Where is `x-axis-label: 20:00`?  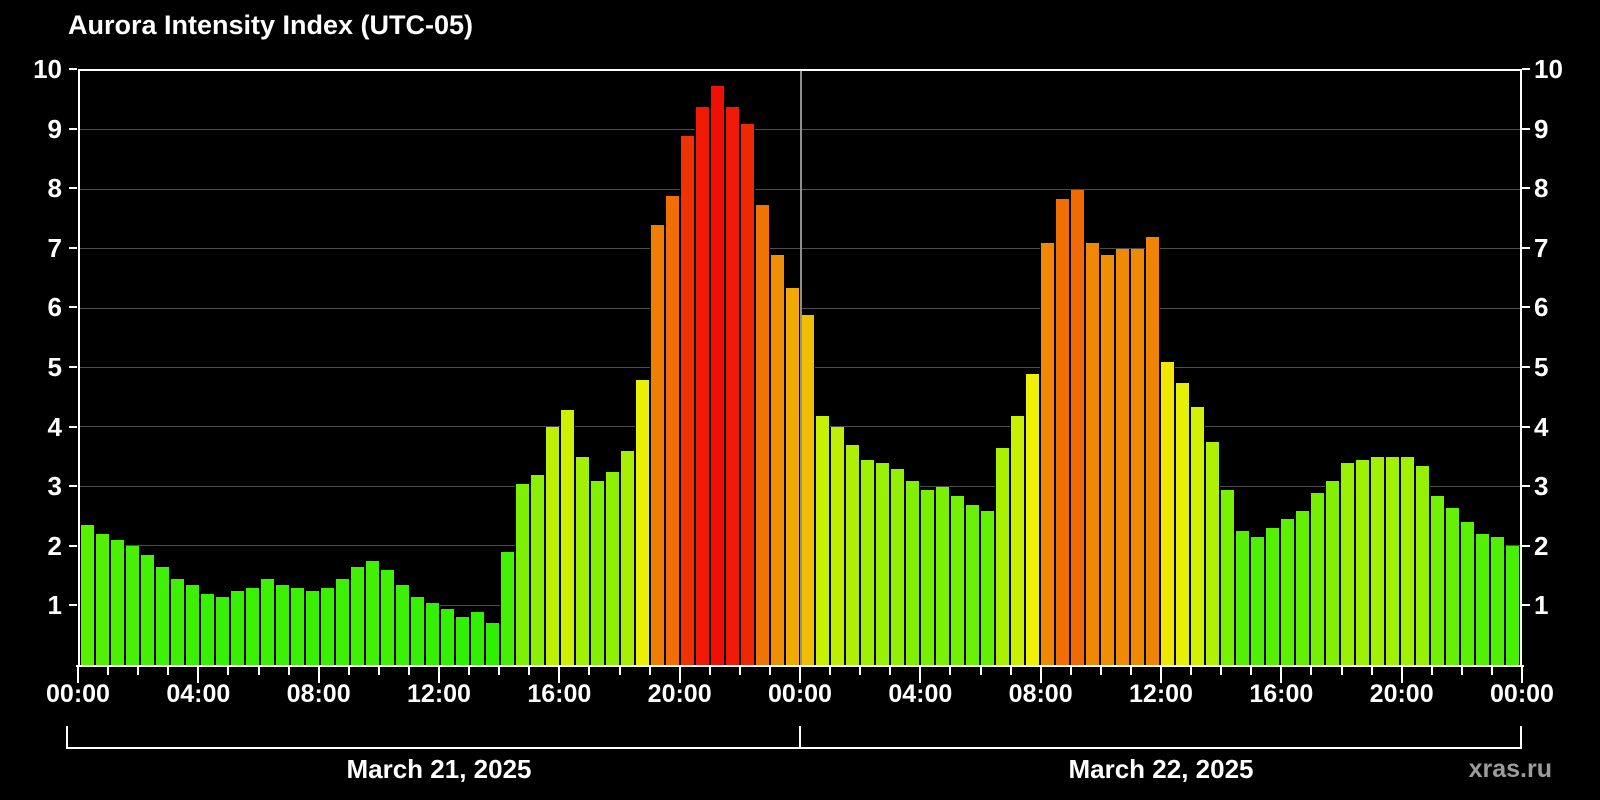 x-axis-label: 20:00 is located at coordinates (1401, 694).